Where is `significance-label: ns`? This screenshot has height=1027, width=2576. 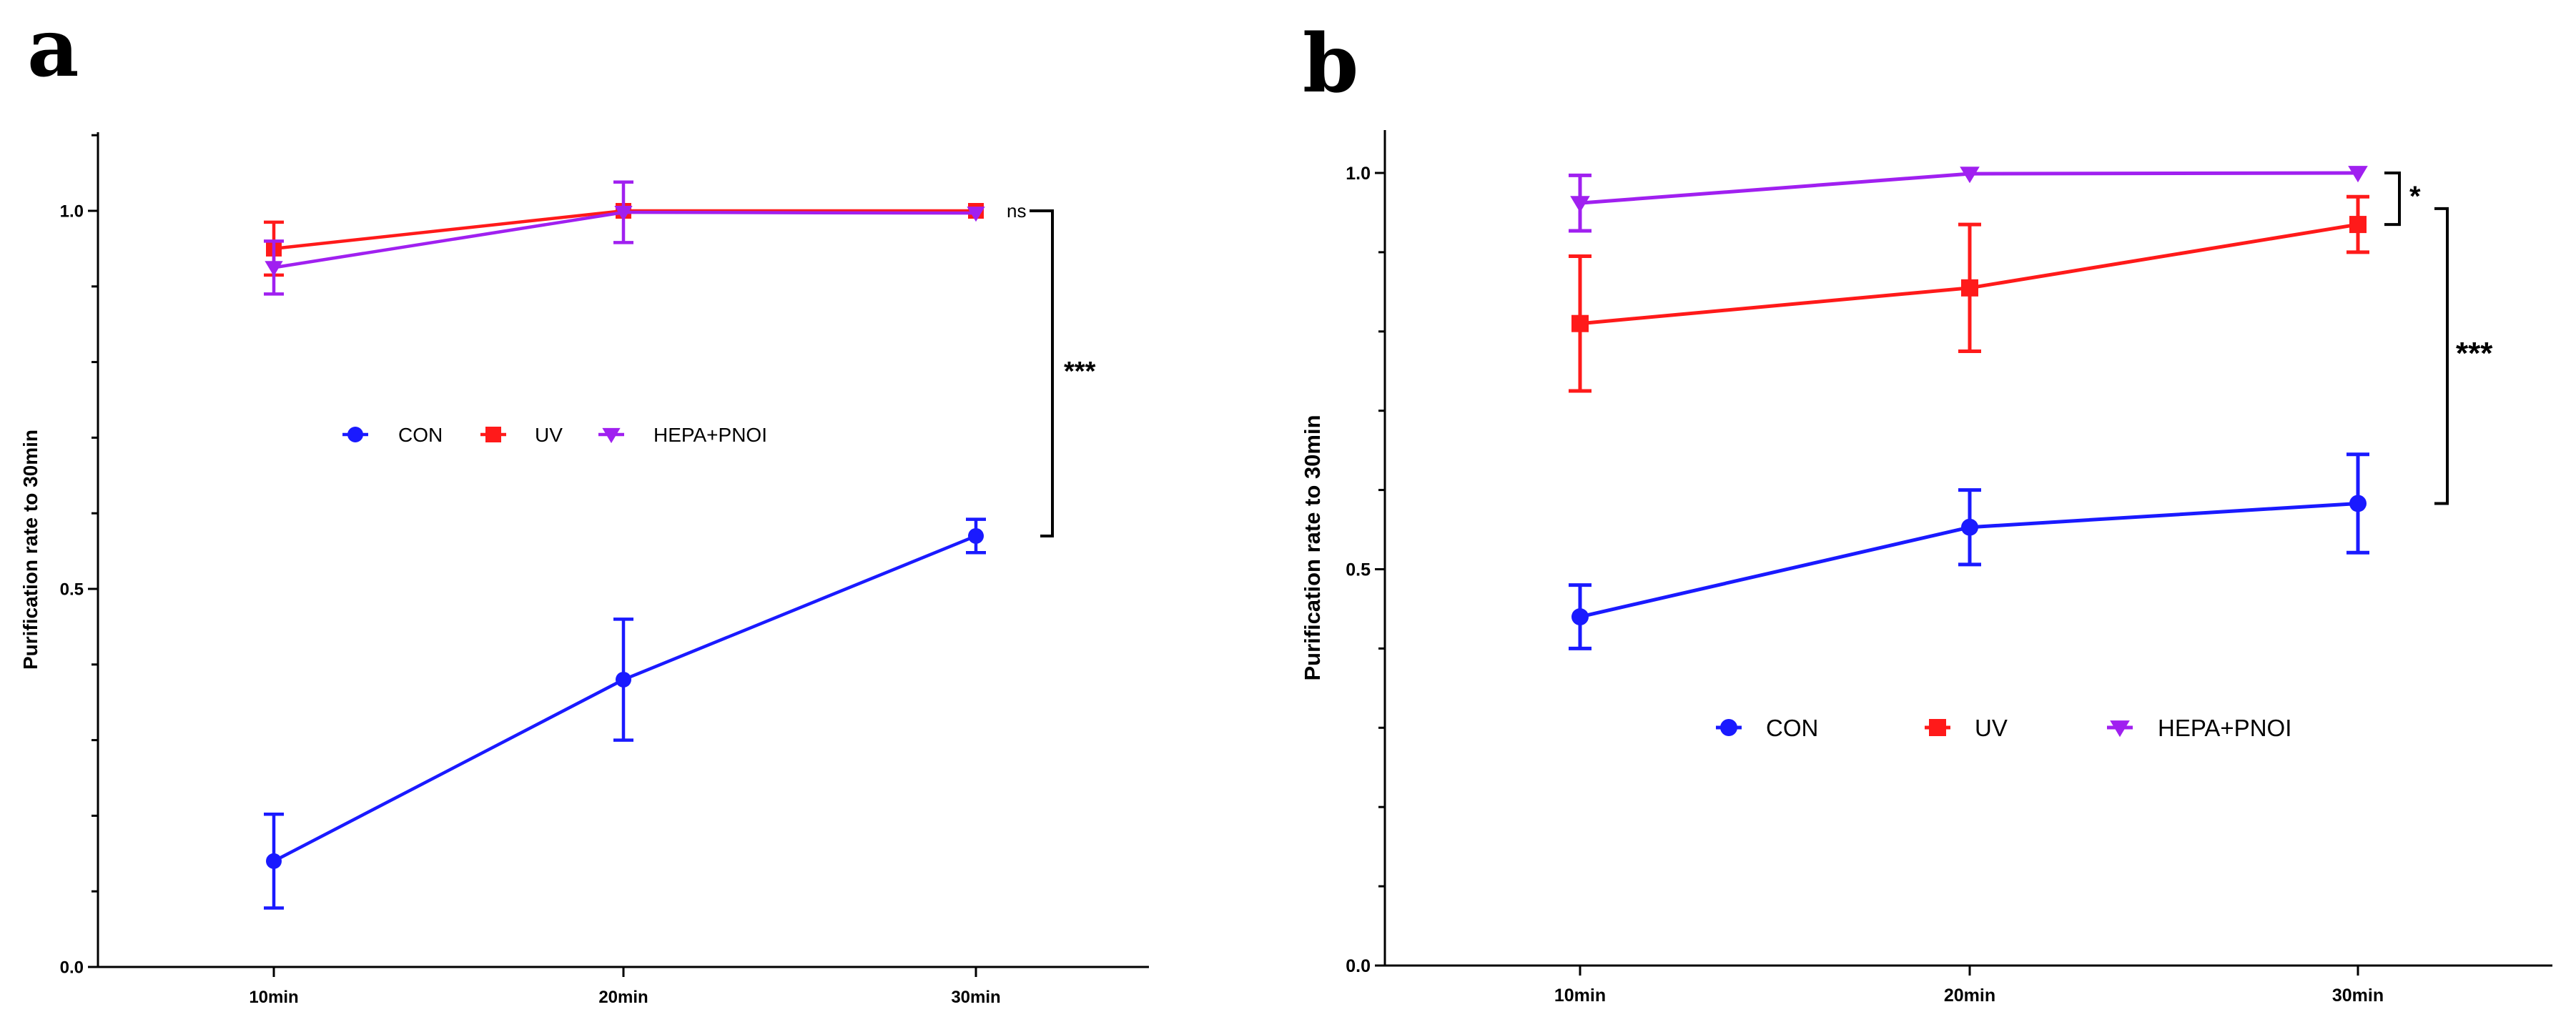
significance-label: ns is located at coordinates (1016, 211).